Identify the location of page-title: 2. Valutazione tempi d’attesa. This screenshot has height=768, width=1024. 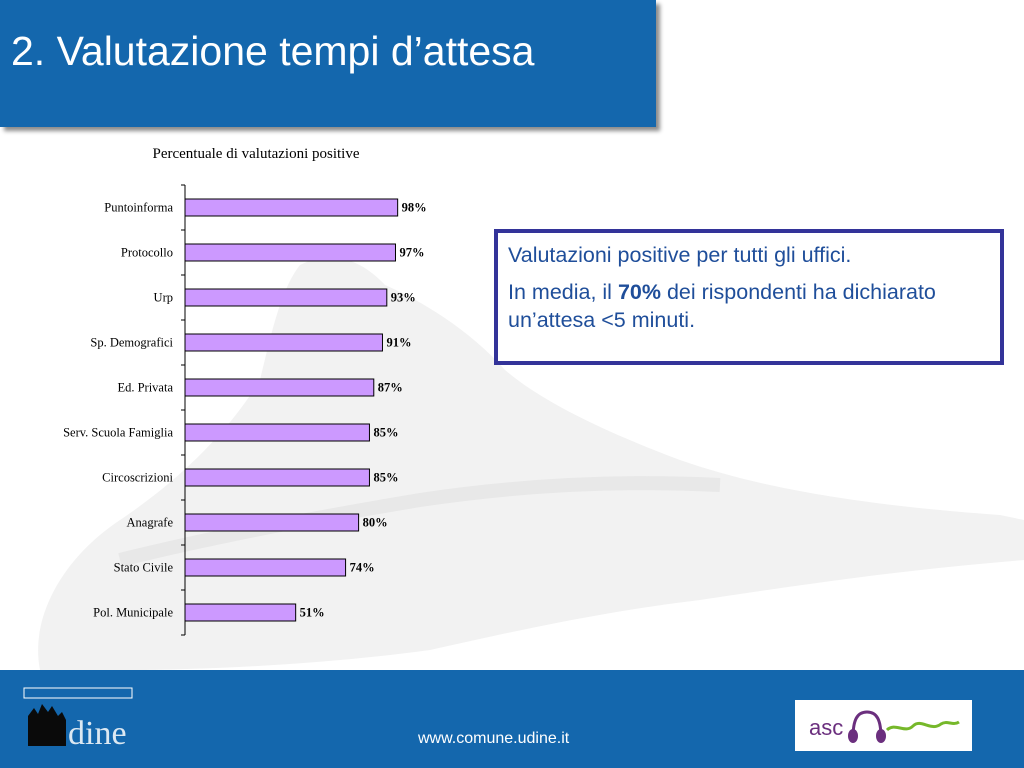
(273, 51).